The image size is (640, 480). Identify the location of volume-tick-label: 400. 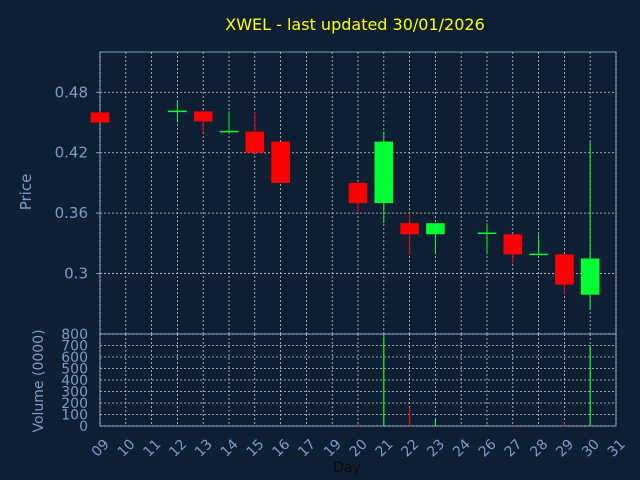
(74, 381).